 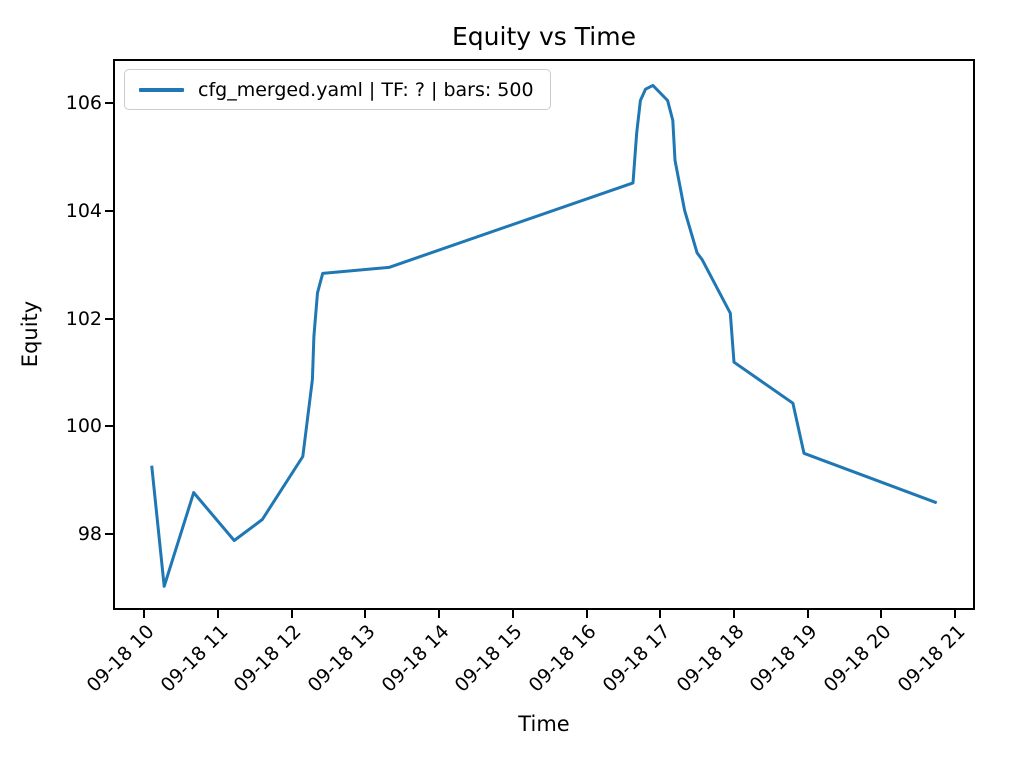 What do you see at coordinates (857, 658) in the screenshot?
I see `x-tick-label: 09-18 20` at bounding box center [857, 658].